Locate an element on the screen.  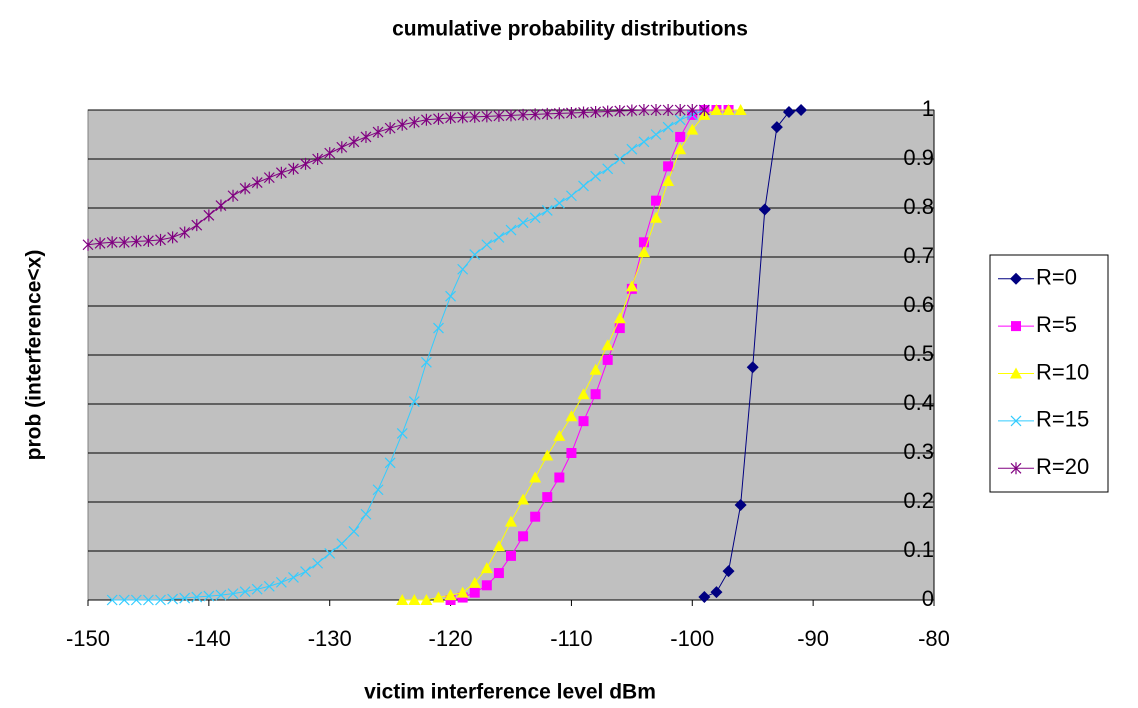
legend-label: R=15 is located at coordinates (1062, 419).